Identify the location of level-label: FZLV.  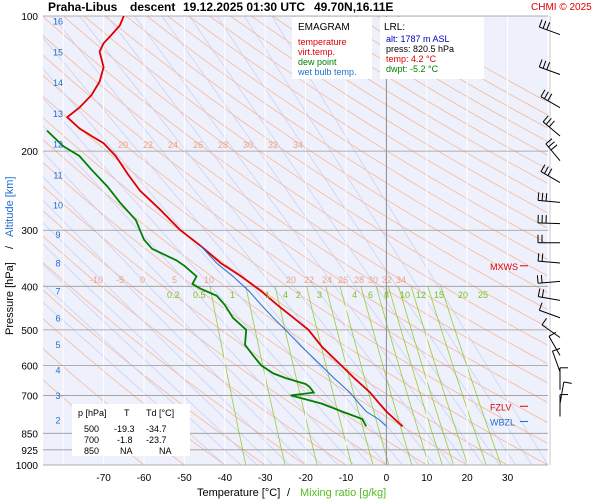
(500, 407).